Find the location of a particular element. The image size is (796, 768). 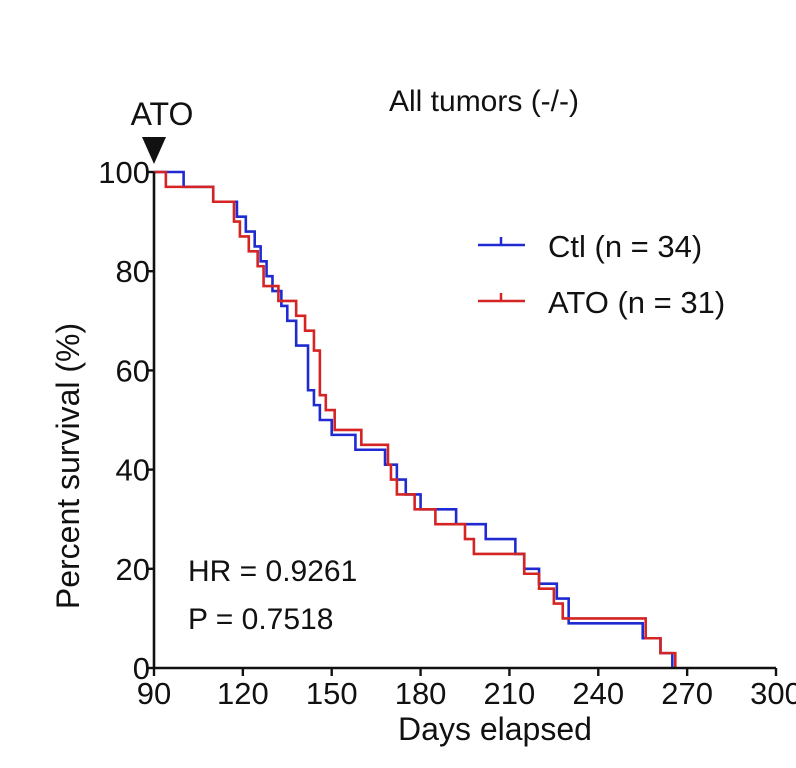

x-tick-label: 90 is located at coordinates (154, 693).